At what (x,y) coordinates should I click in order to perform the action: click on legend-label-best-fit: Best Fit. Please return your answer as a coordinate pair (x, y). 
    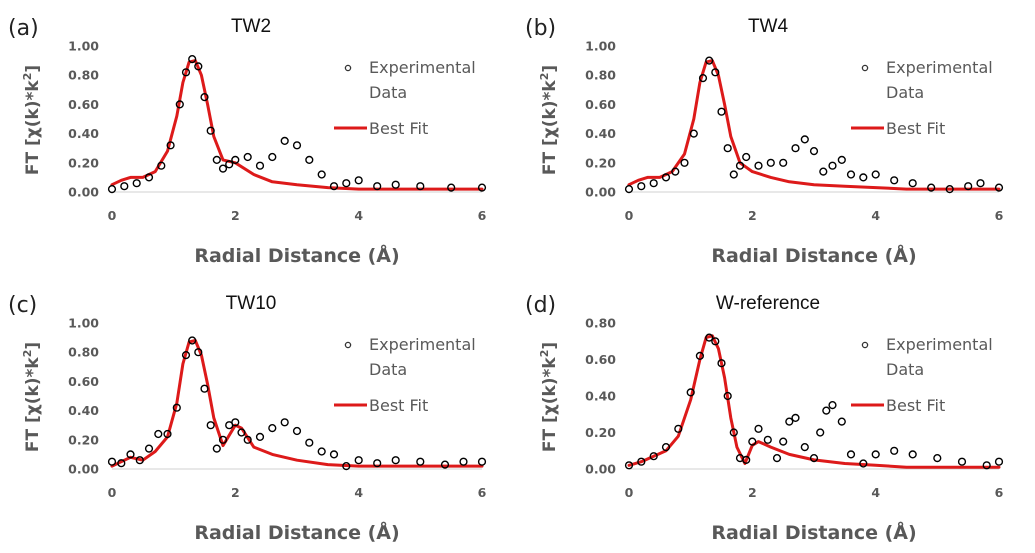
    Looking at the image, I should click on (398, 405).